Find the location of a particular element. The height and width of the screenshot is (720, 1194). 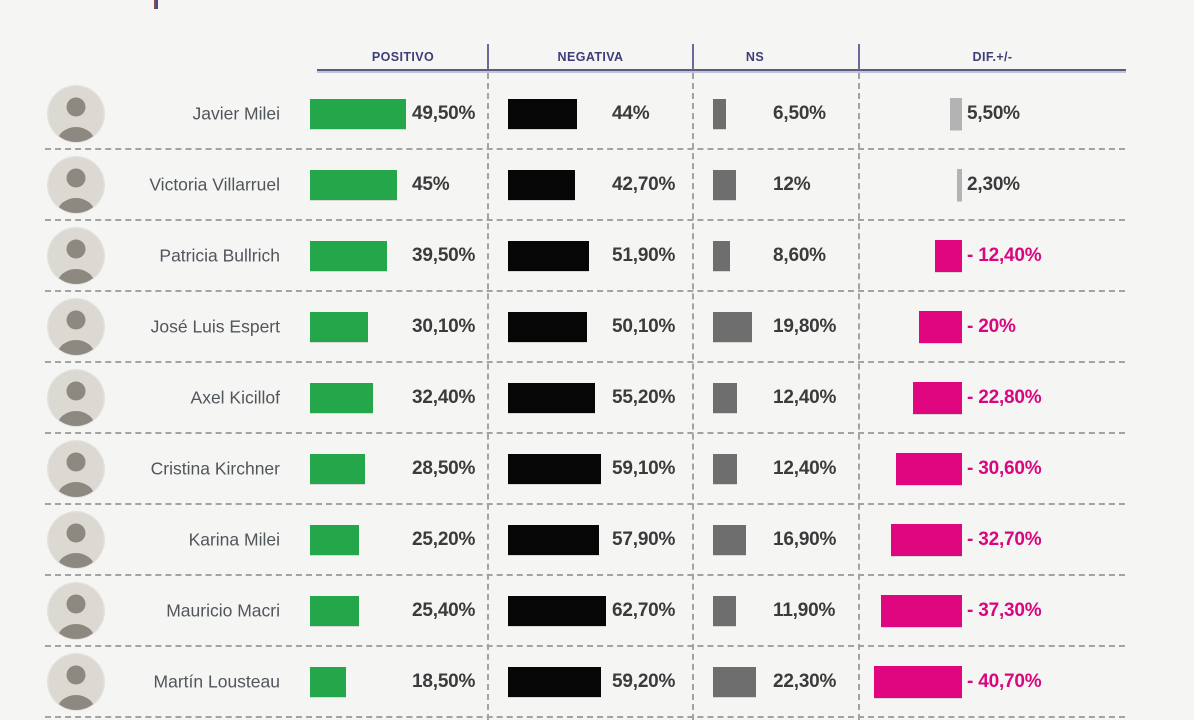

dif-cell: 5,50% is located at coordinates (1026, 113).